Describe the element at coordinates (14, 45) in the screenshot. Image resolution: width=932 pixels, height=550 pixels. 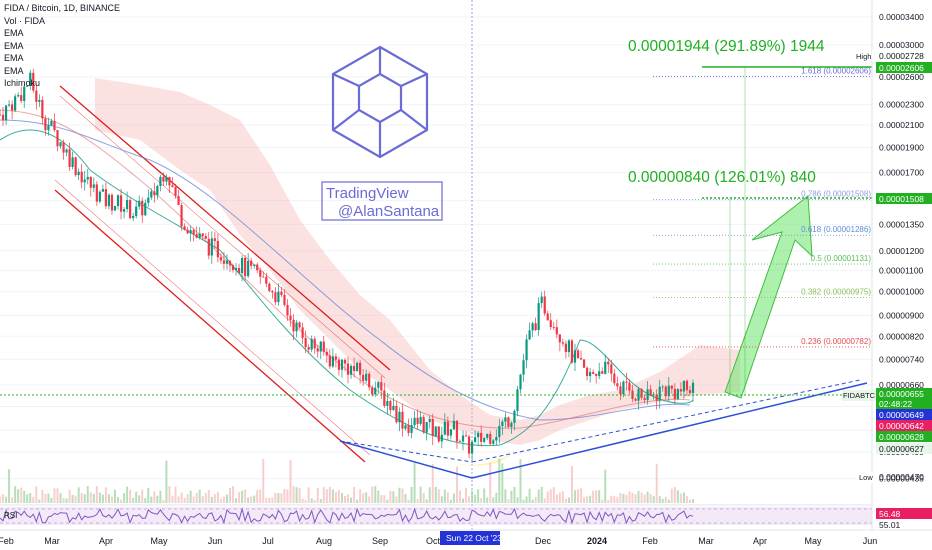
I see `legend-ema-2: EMA` at that location.